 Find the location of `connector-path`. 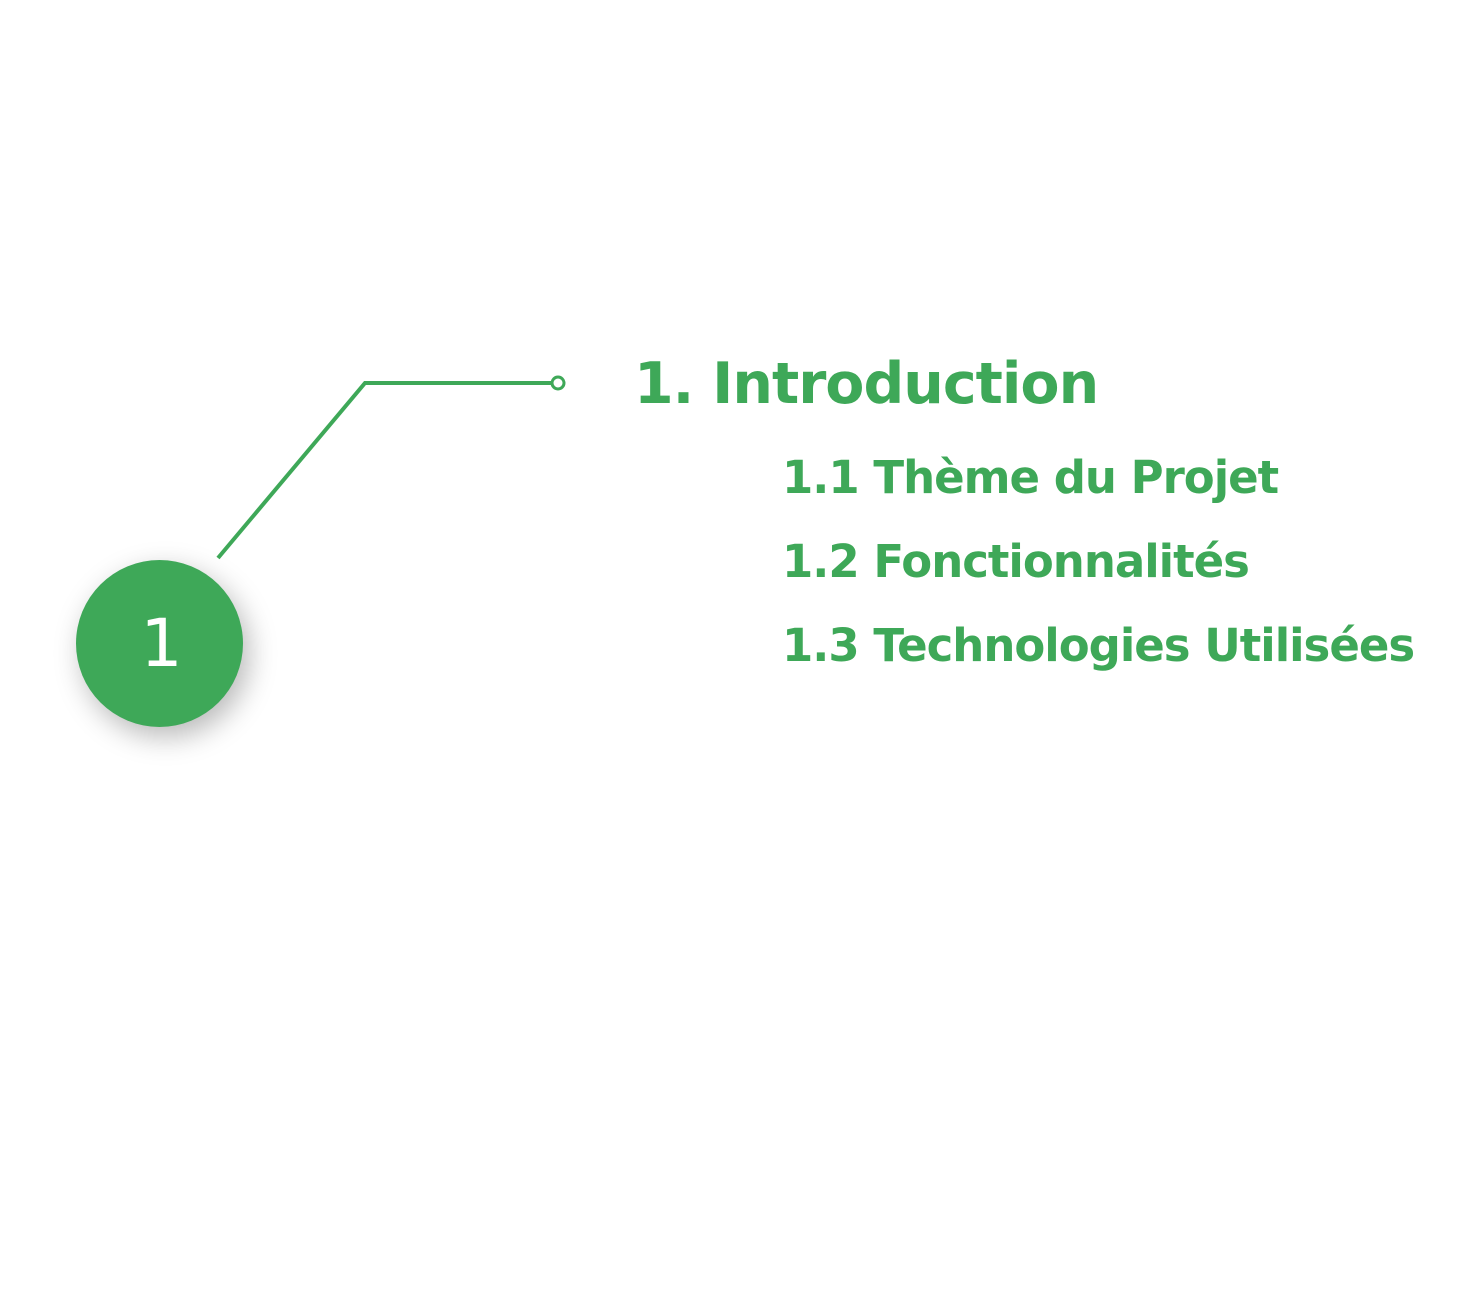

connector-path is located at coordinates (384, 470).